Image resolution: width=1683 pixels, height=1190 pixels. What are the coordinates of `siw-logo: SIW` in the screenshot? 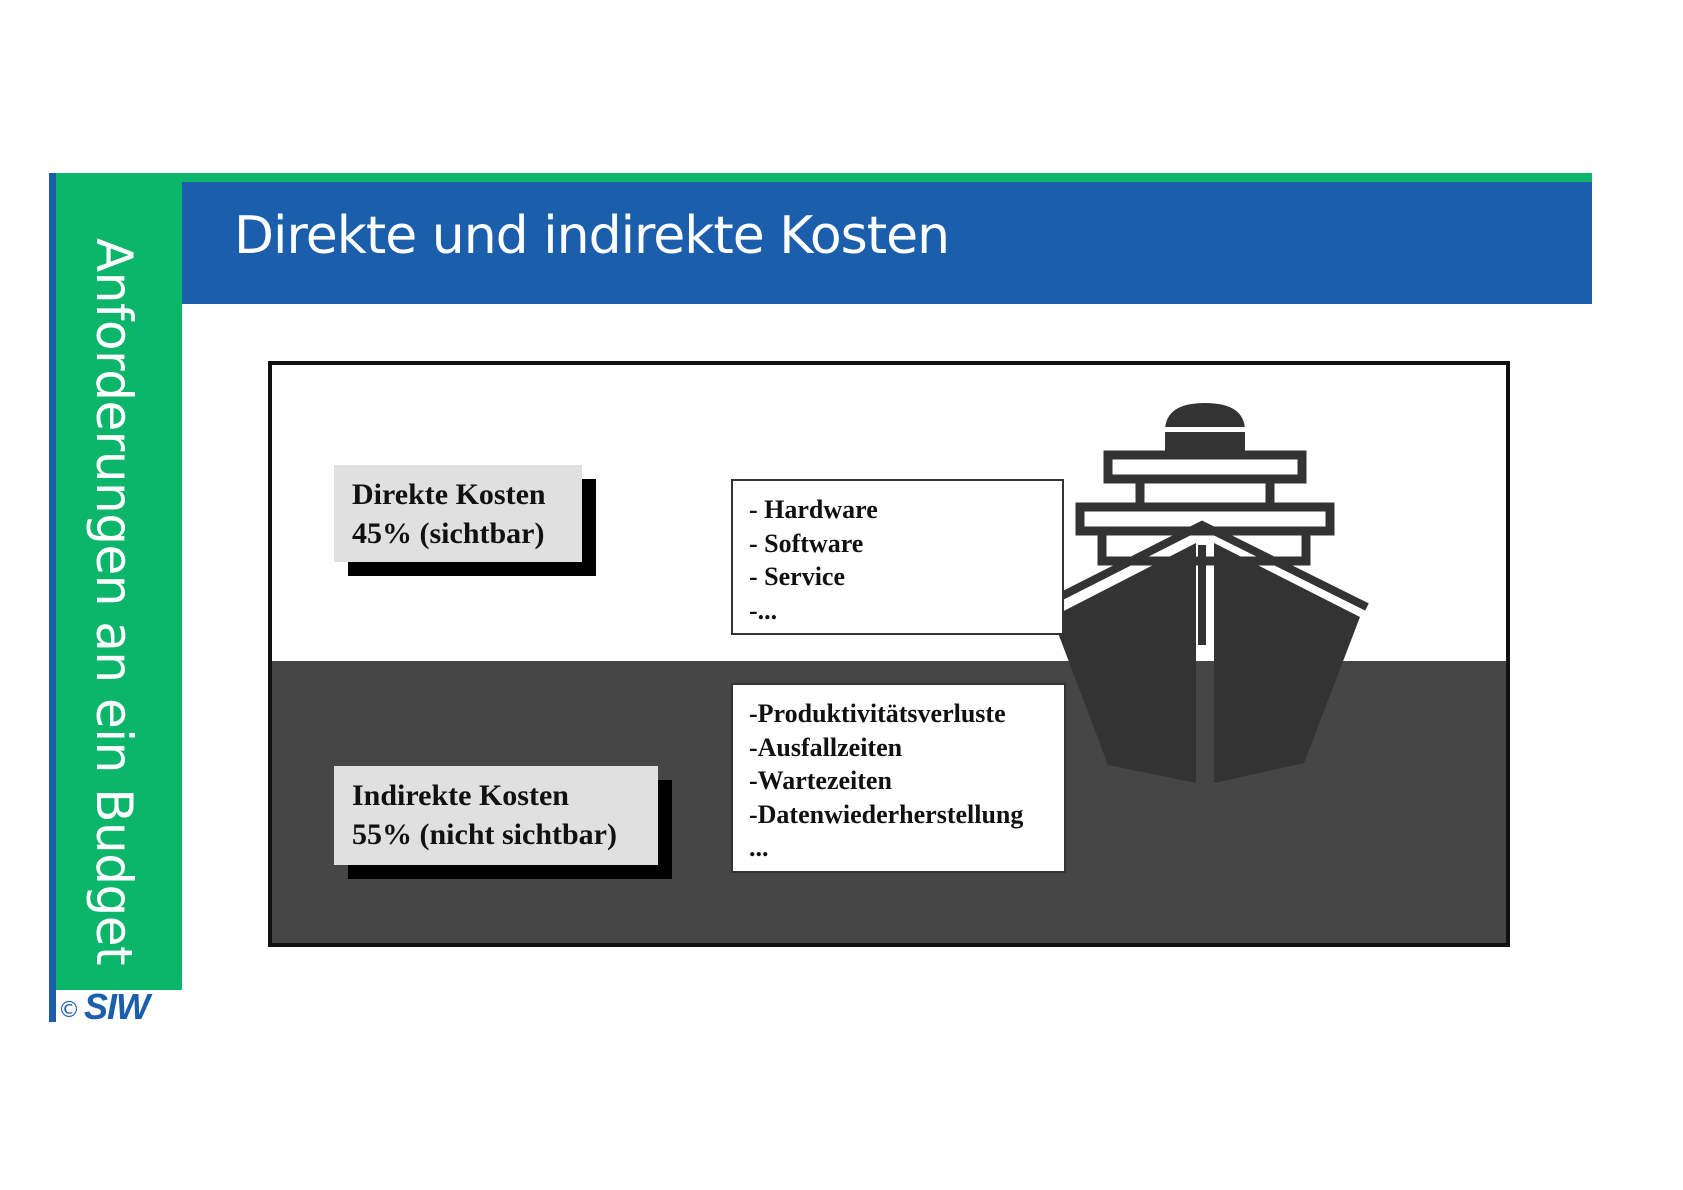 It's located at (117, 1006).